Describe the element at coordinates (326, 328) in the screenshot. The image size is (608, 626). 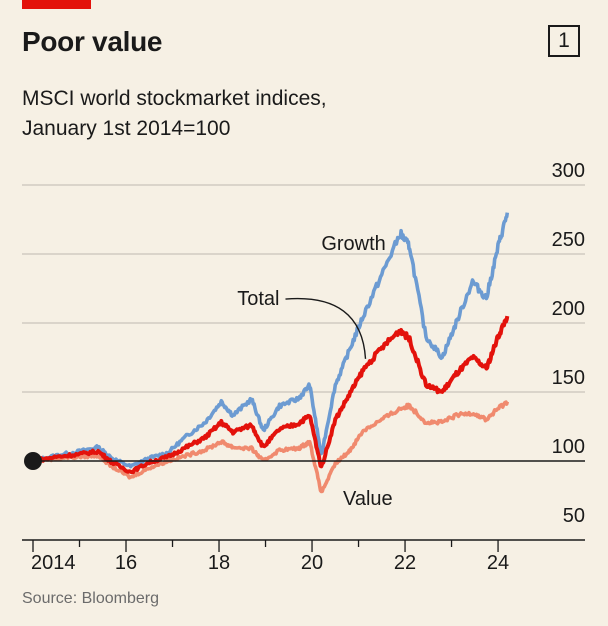
I see `total-annotation-leader` at that location.